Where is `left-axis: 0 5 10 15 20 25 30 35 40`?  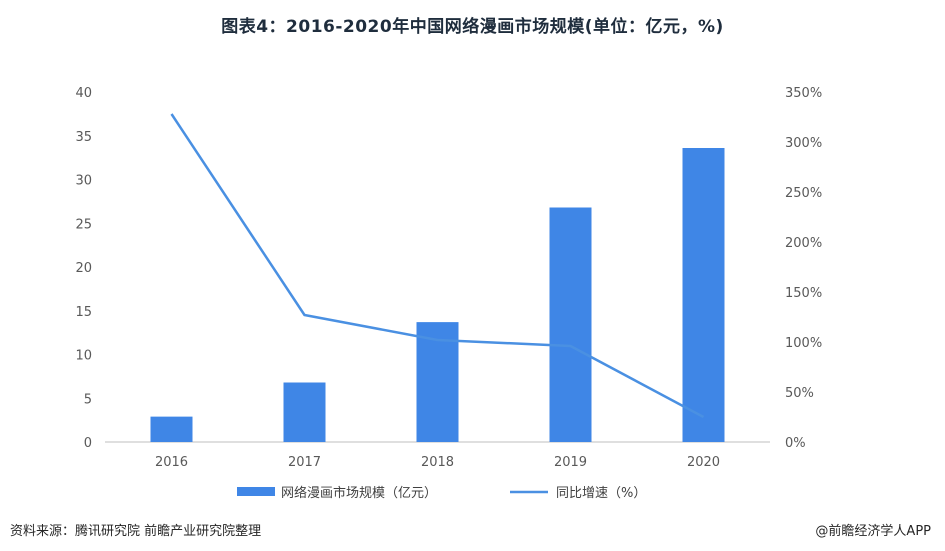 left-axis: 0 5 10 15 20 25 30 35 40 is located at coordinates (83, 268).